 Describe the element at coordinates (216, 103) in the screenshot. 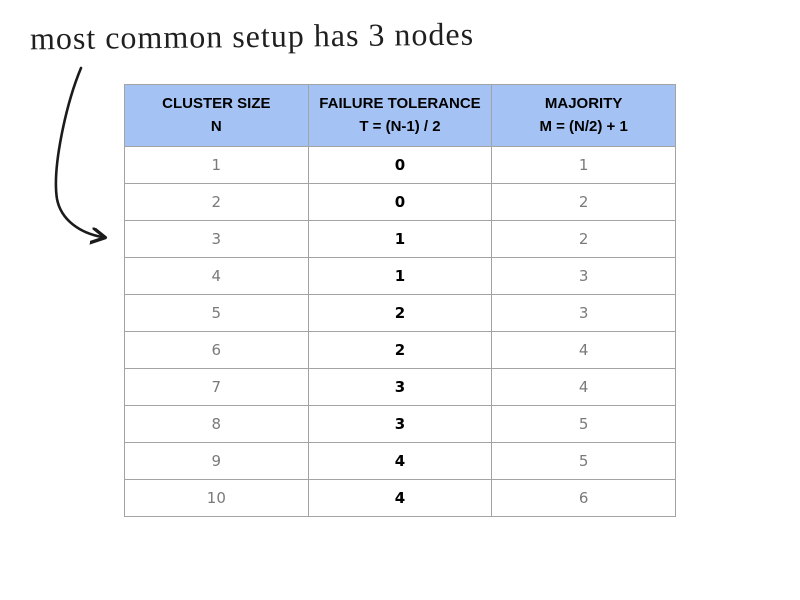

I see `header-title: CLUSTER SIZE` at that location.